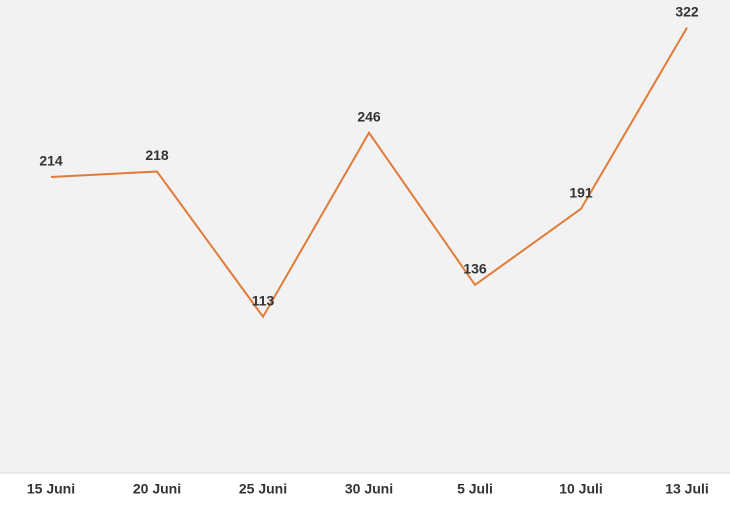 Image resolution: width=730 pixels, height=508 pixels. What do you see at coordinates (687, 489) in the screenshot?
I see `x-tick-label: 13 Juli` at bounding box center [687, 489].